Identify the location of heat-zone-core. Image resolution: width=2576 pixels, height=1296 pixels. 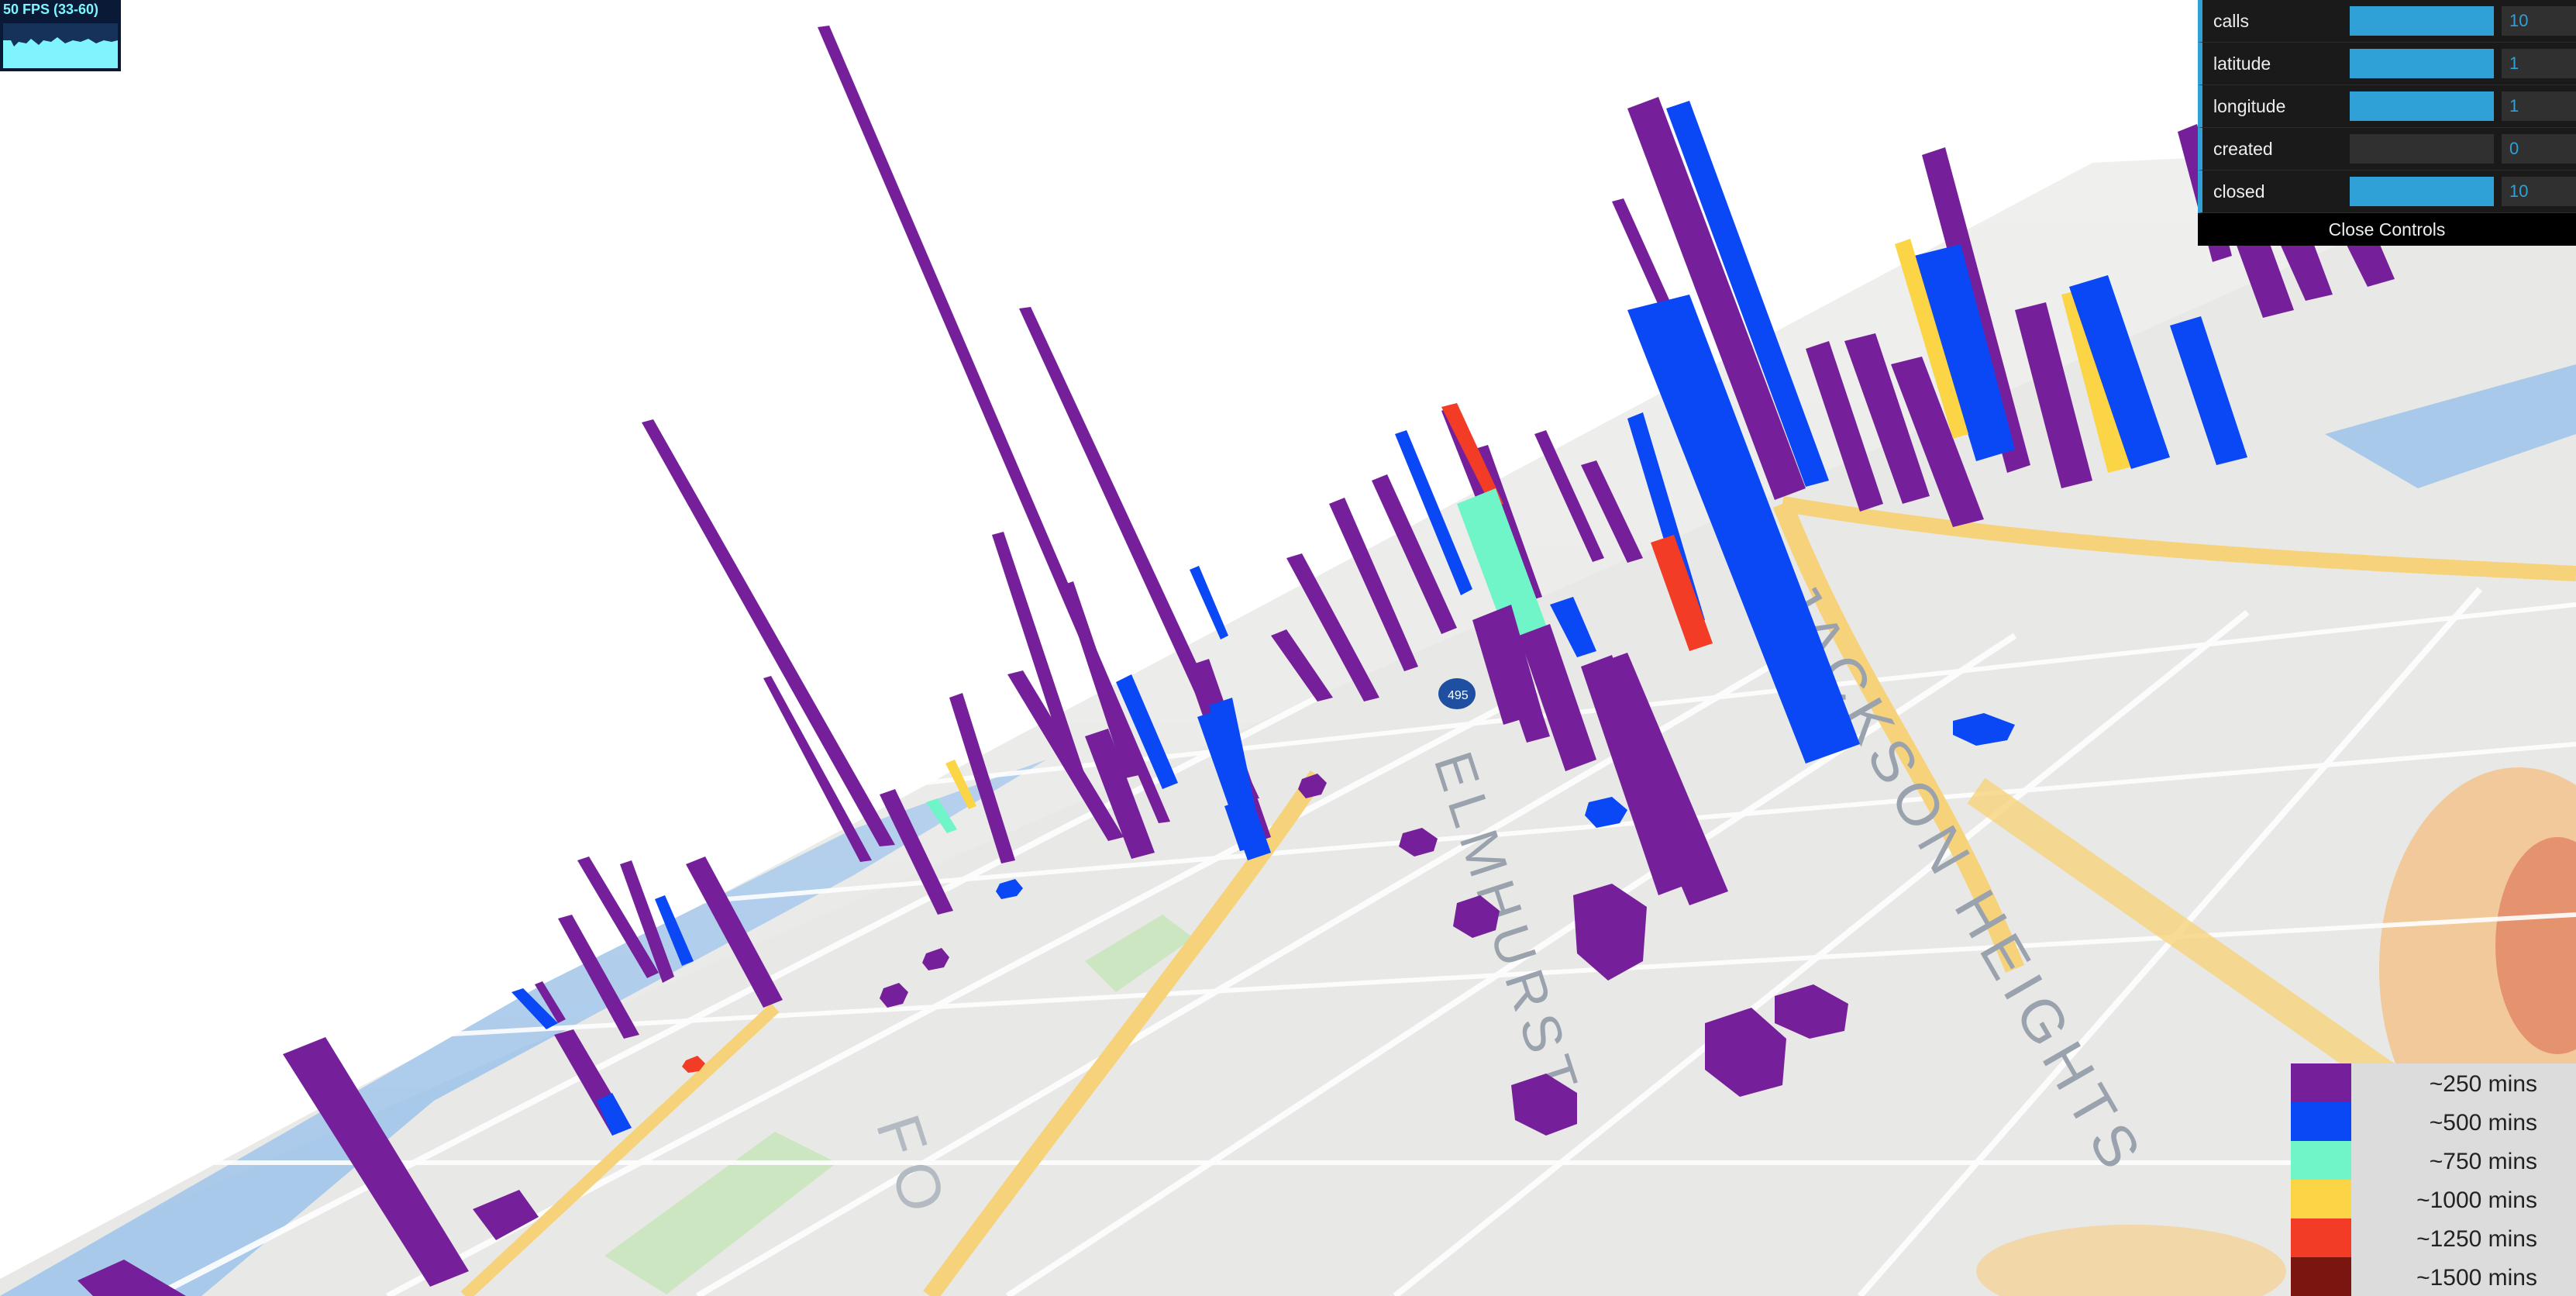
(2535, 945).